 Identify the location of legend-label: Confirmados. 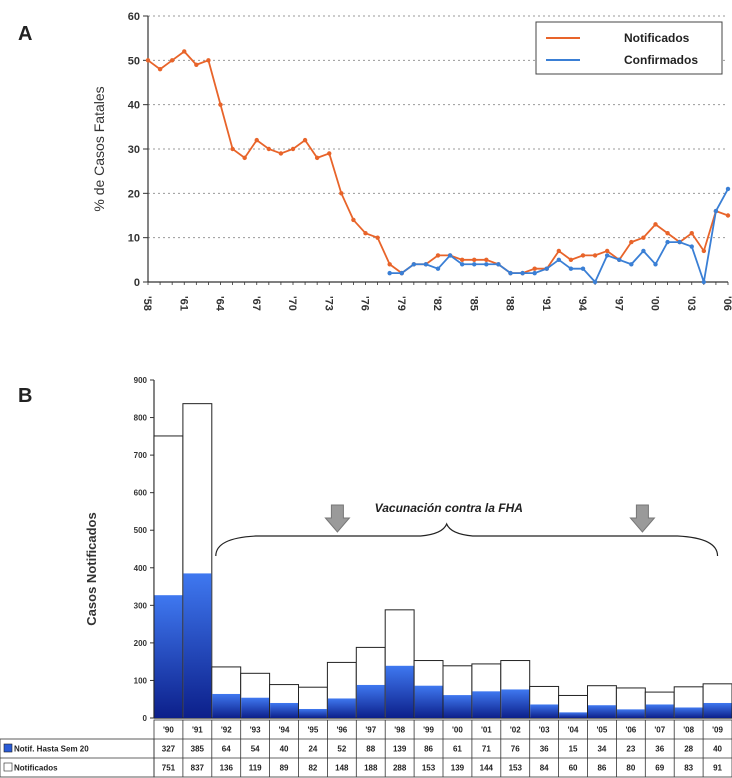
(661, 60).